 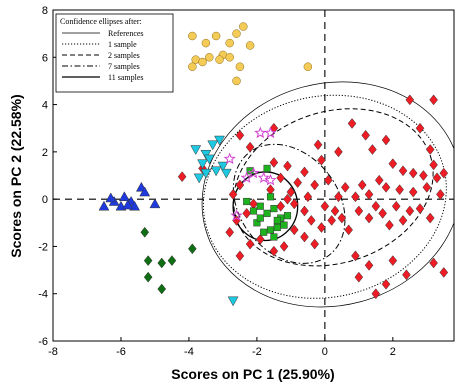 What do you see at coordinates (43, 247) in the screenshot?
I see `y-tick-label: -2` at bounding box center [43, 247].